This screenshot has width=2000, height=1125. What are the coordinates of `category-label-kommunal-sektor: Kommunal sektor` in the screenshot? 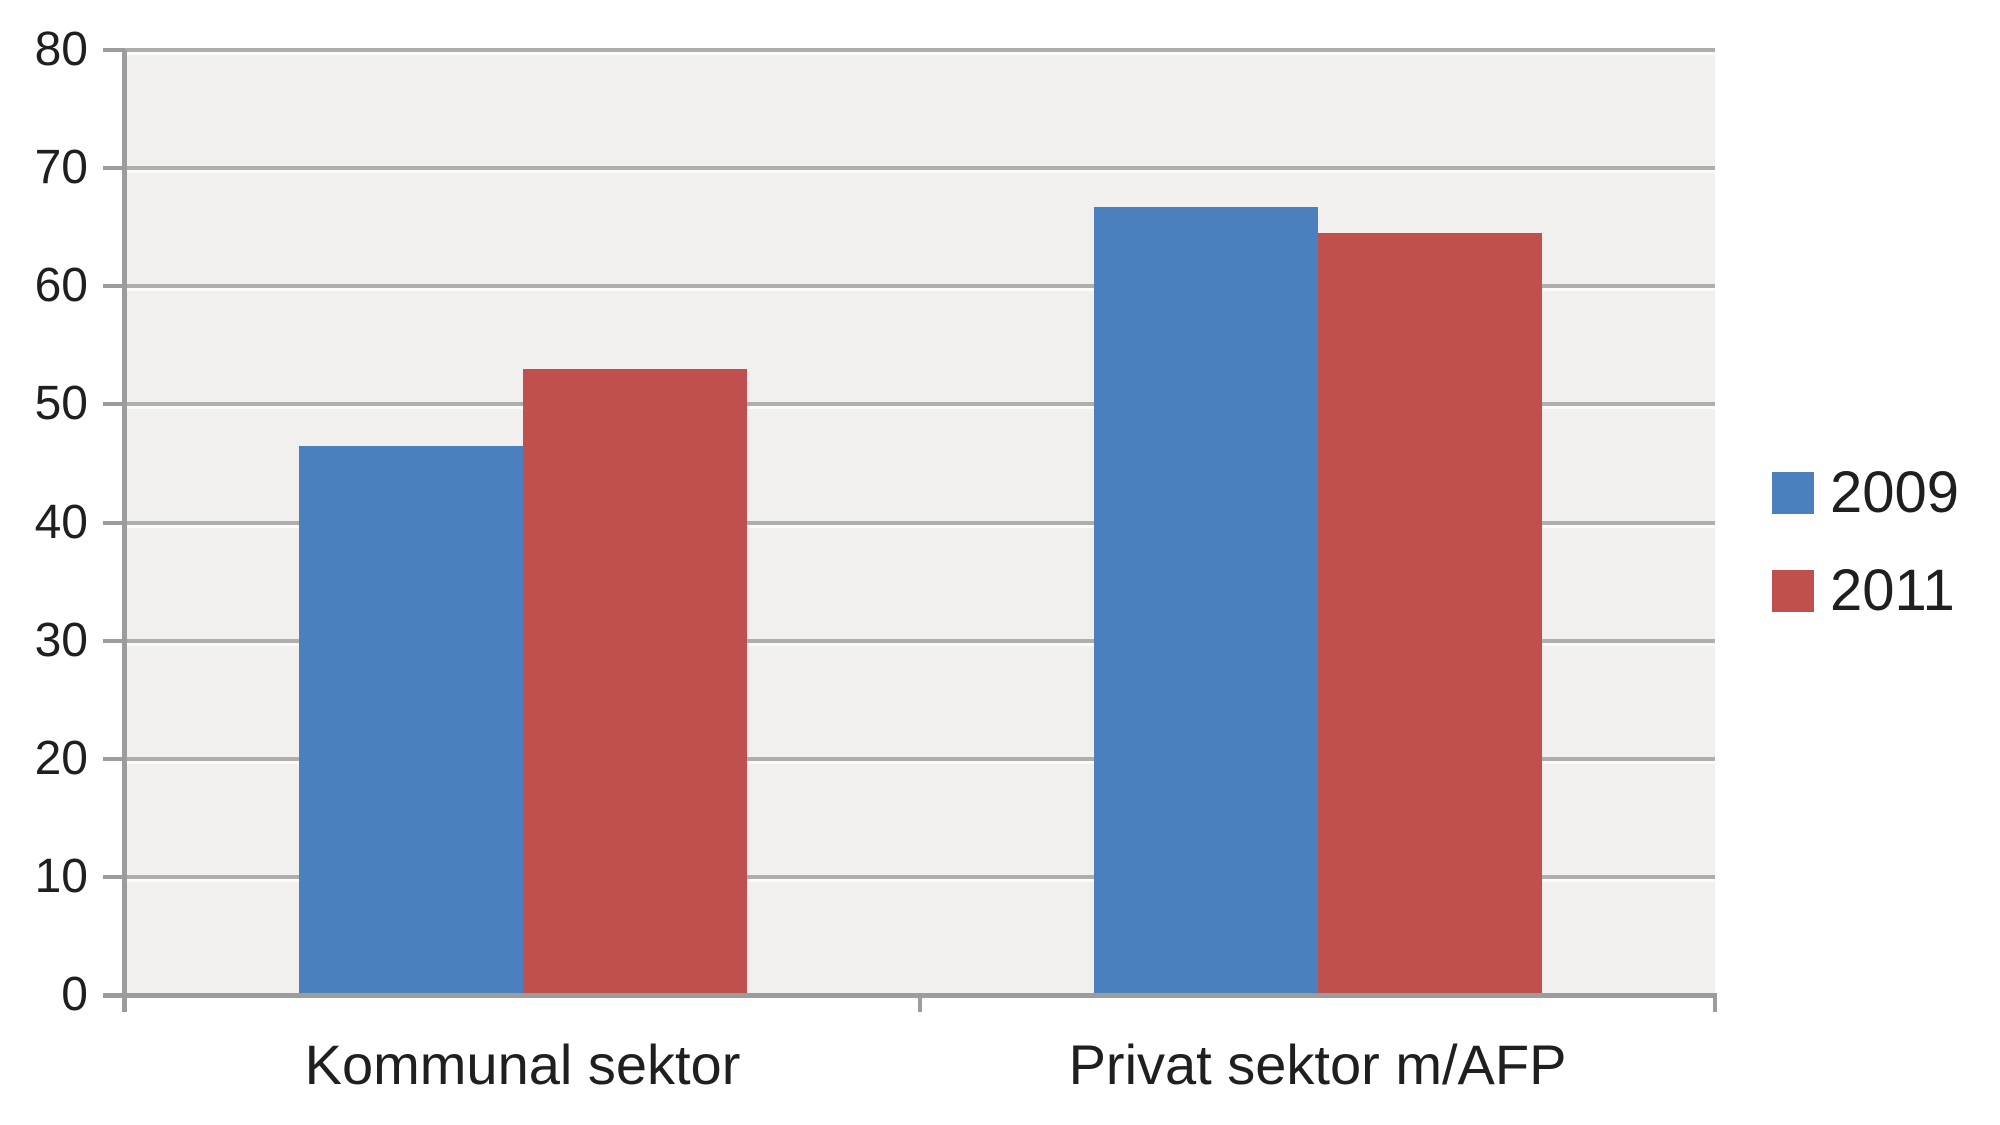 It's located at (522, 1064).